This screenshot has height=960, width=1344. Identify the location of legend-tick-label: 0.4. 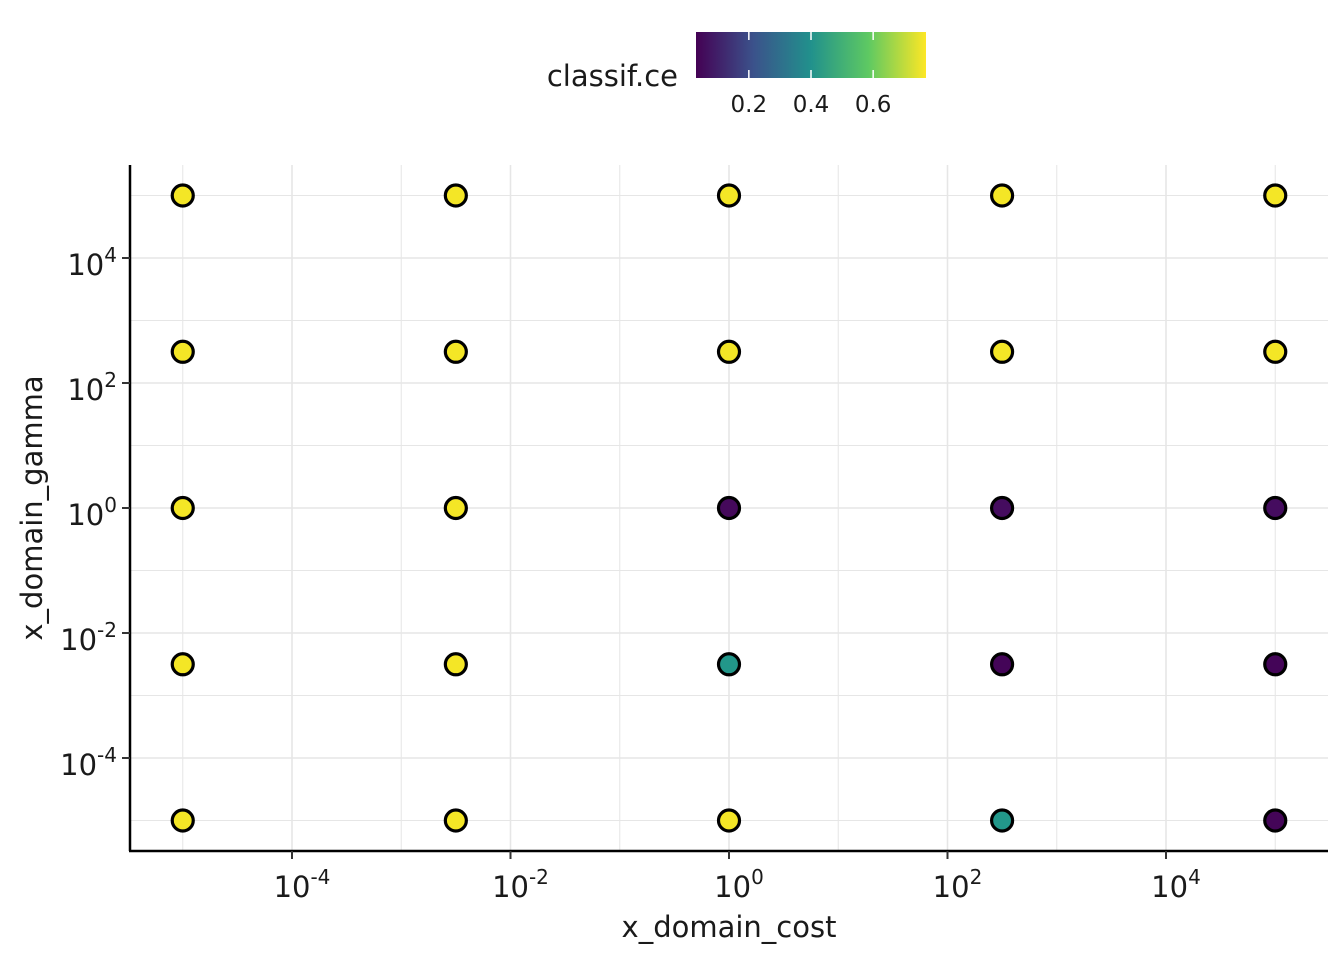
(811, 105).